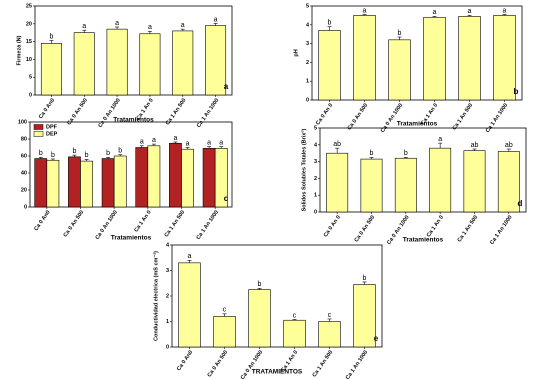 This screenshot has height=379, width=536. What do you see at coordinates (324, 115) in the screenshot?
I see `x-tick-label: Ca 0 An 0` at bounding box center [324, 115].